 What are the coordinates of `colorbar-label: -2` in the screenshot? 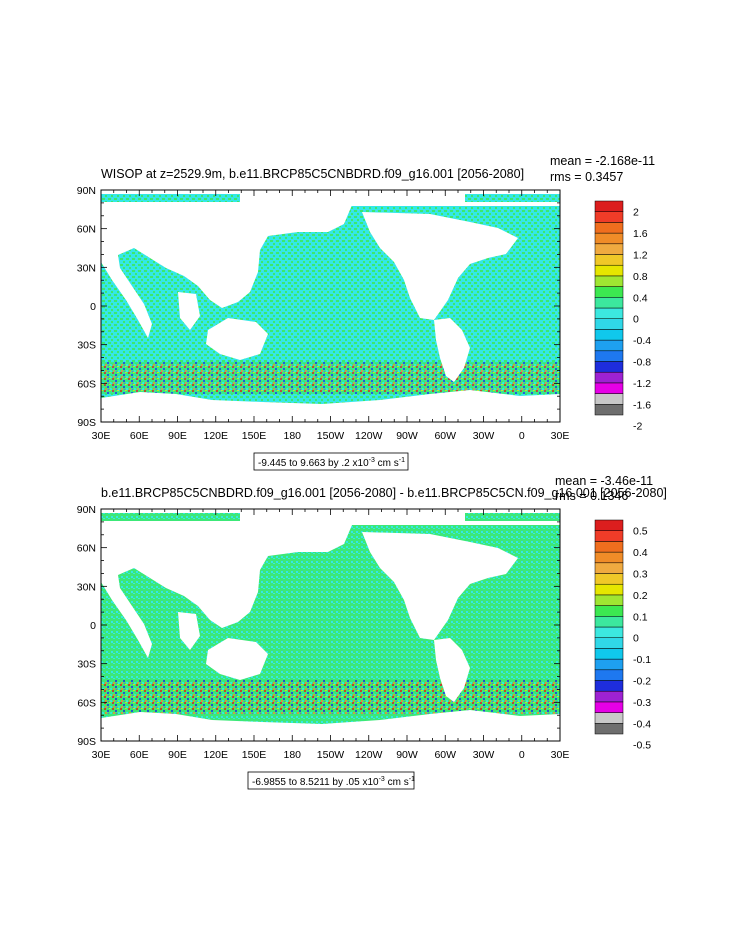 It's located at (637, 427).